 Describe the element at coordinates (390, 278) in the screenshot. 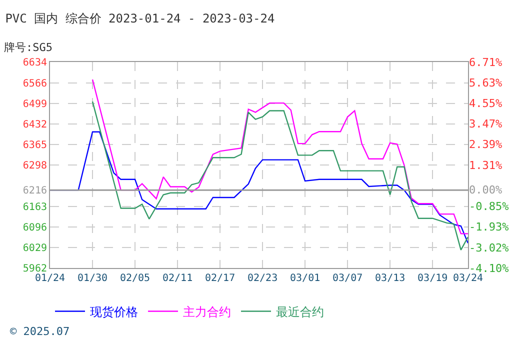

I see `x-tick-label: 03/13` at that location.